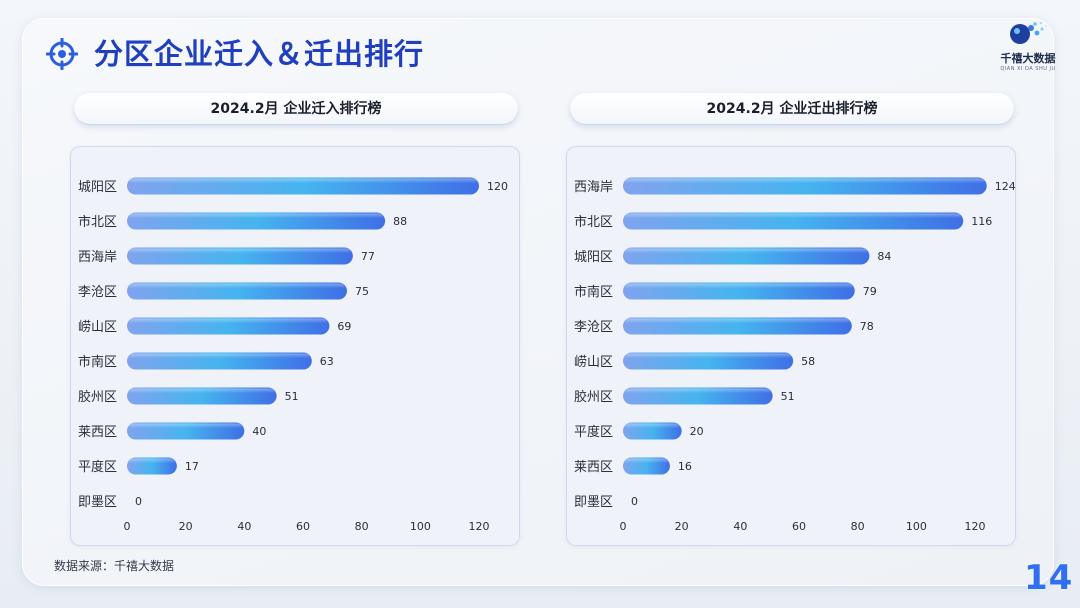 This screenshot has height=608, width=1080. Describe the element at coordinates (884, 256) in the screenshot. I see `value-label: 84` at that location.